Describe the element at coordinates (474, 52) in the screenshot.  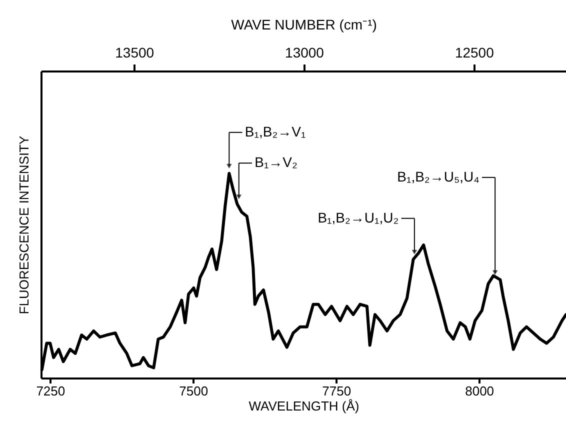
I see `x2-tick-label: 12500` at that location.